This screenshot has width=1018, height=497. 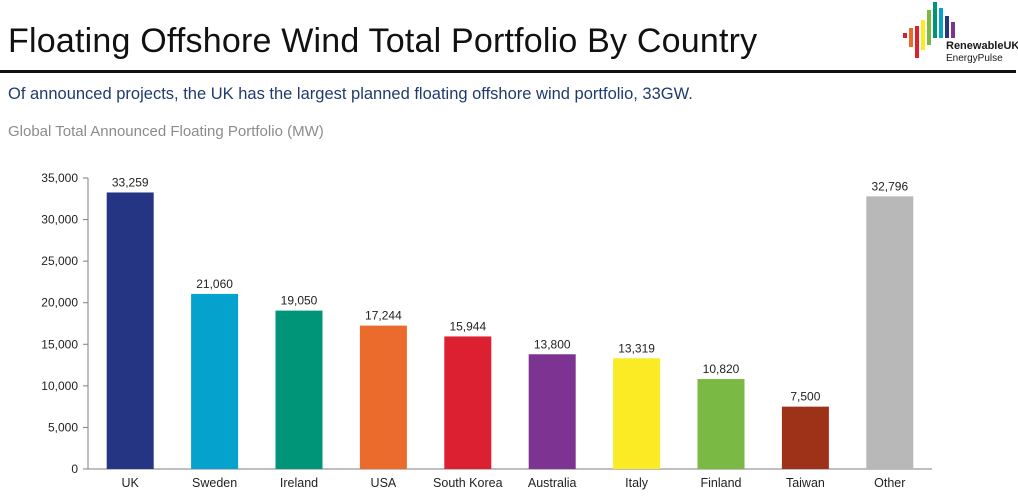 I want to click on data-label: 17,244, so click(x=383, y=316).